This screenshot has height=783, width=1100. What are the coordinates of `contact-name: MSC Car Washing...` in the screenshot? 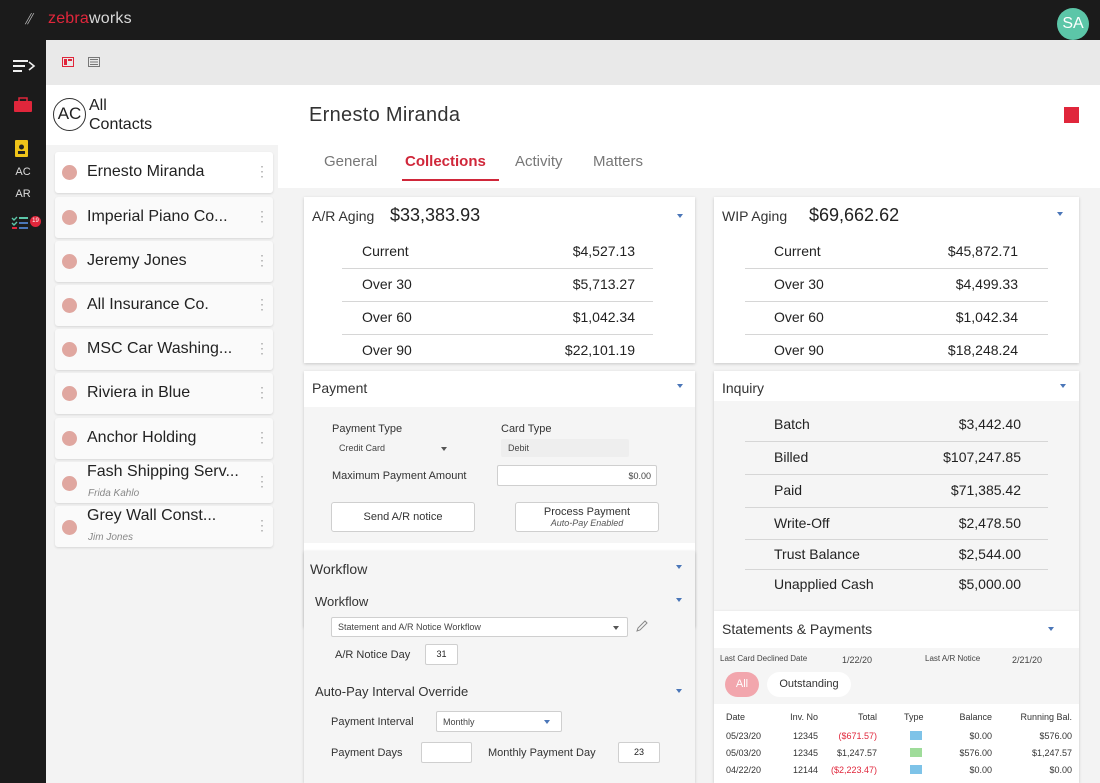 It's located at (160, 348).